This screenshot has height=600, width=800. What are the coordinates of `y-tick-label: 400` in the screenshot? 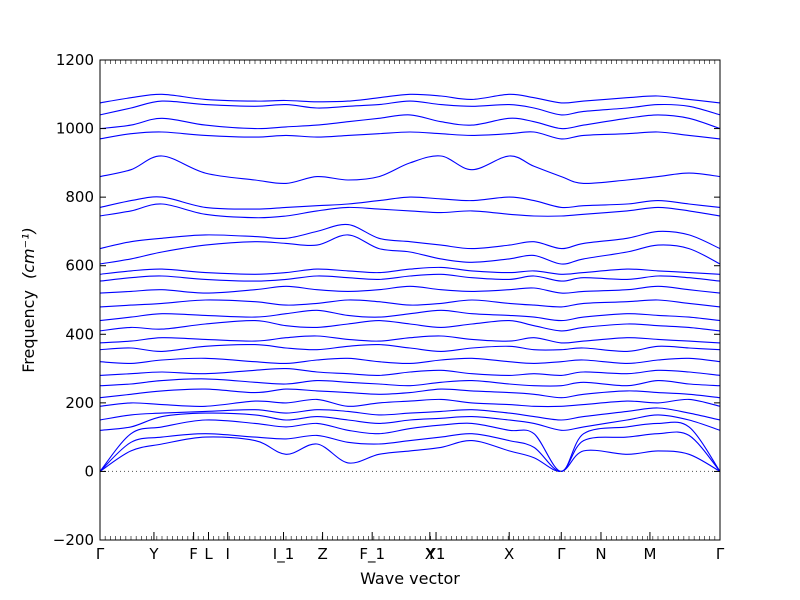 It's located at (79, 334).